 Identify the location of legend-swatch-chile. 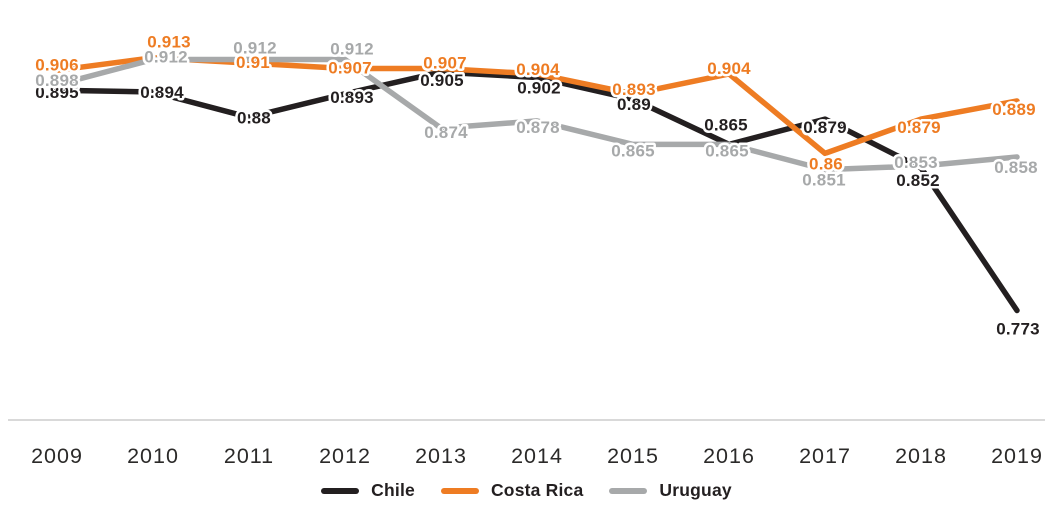
(340, 490).